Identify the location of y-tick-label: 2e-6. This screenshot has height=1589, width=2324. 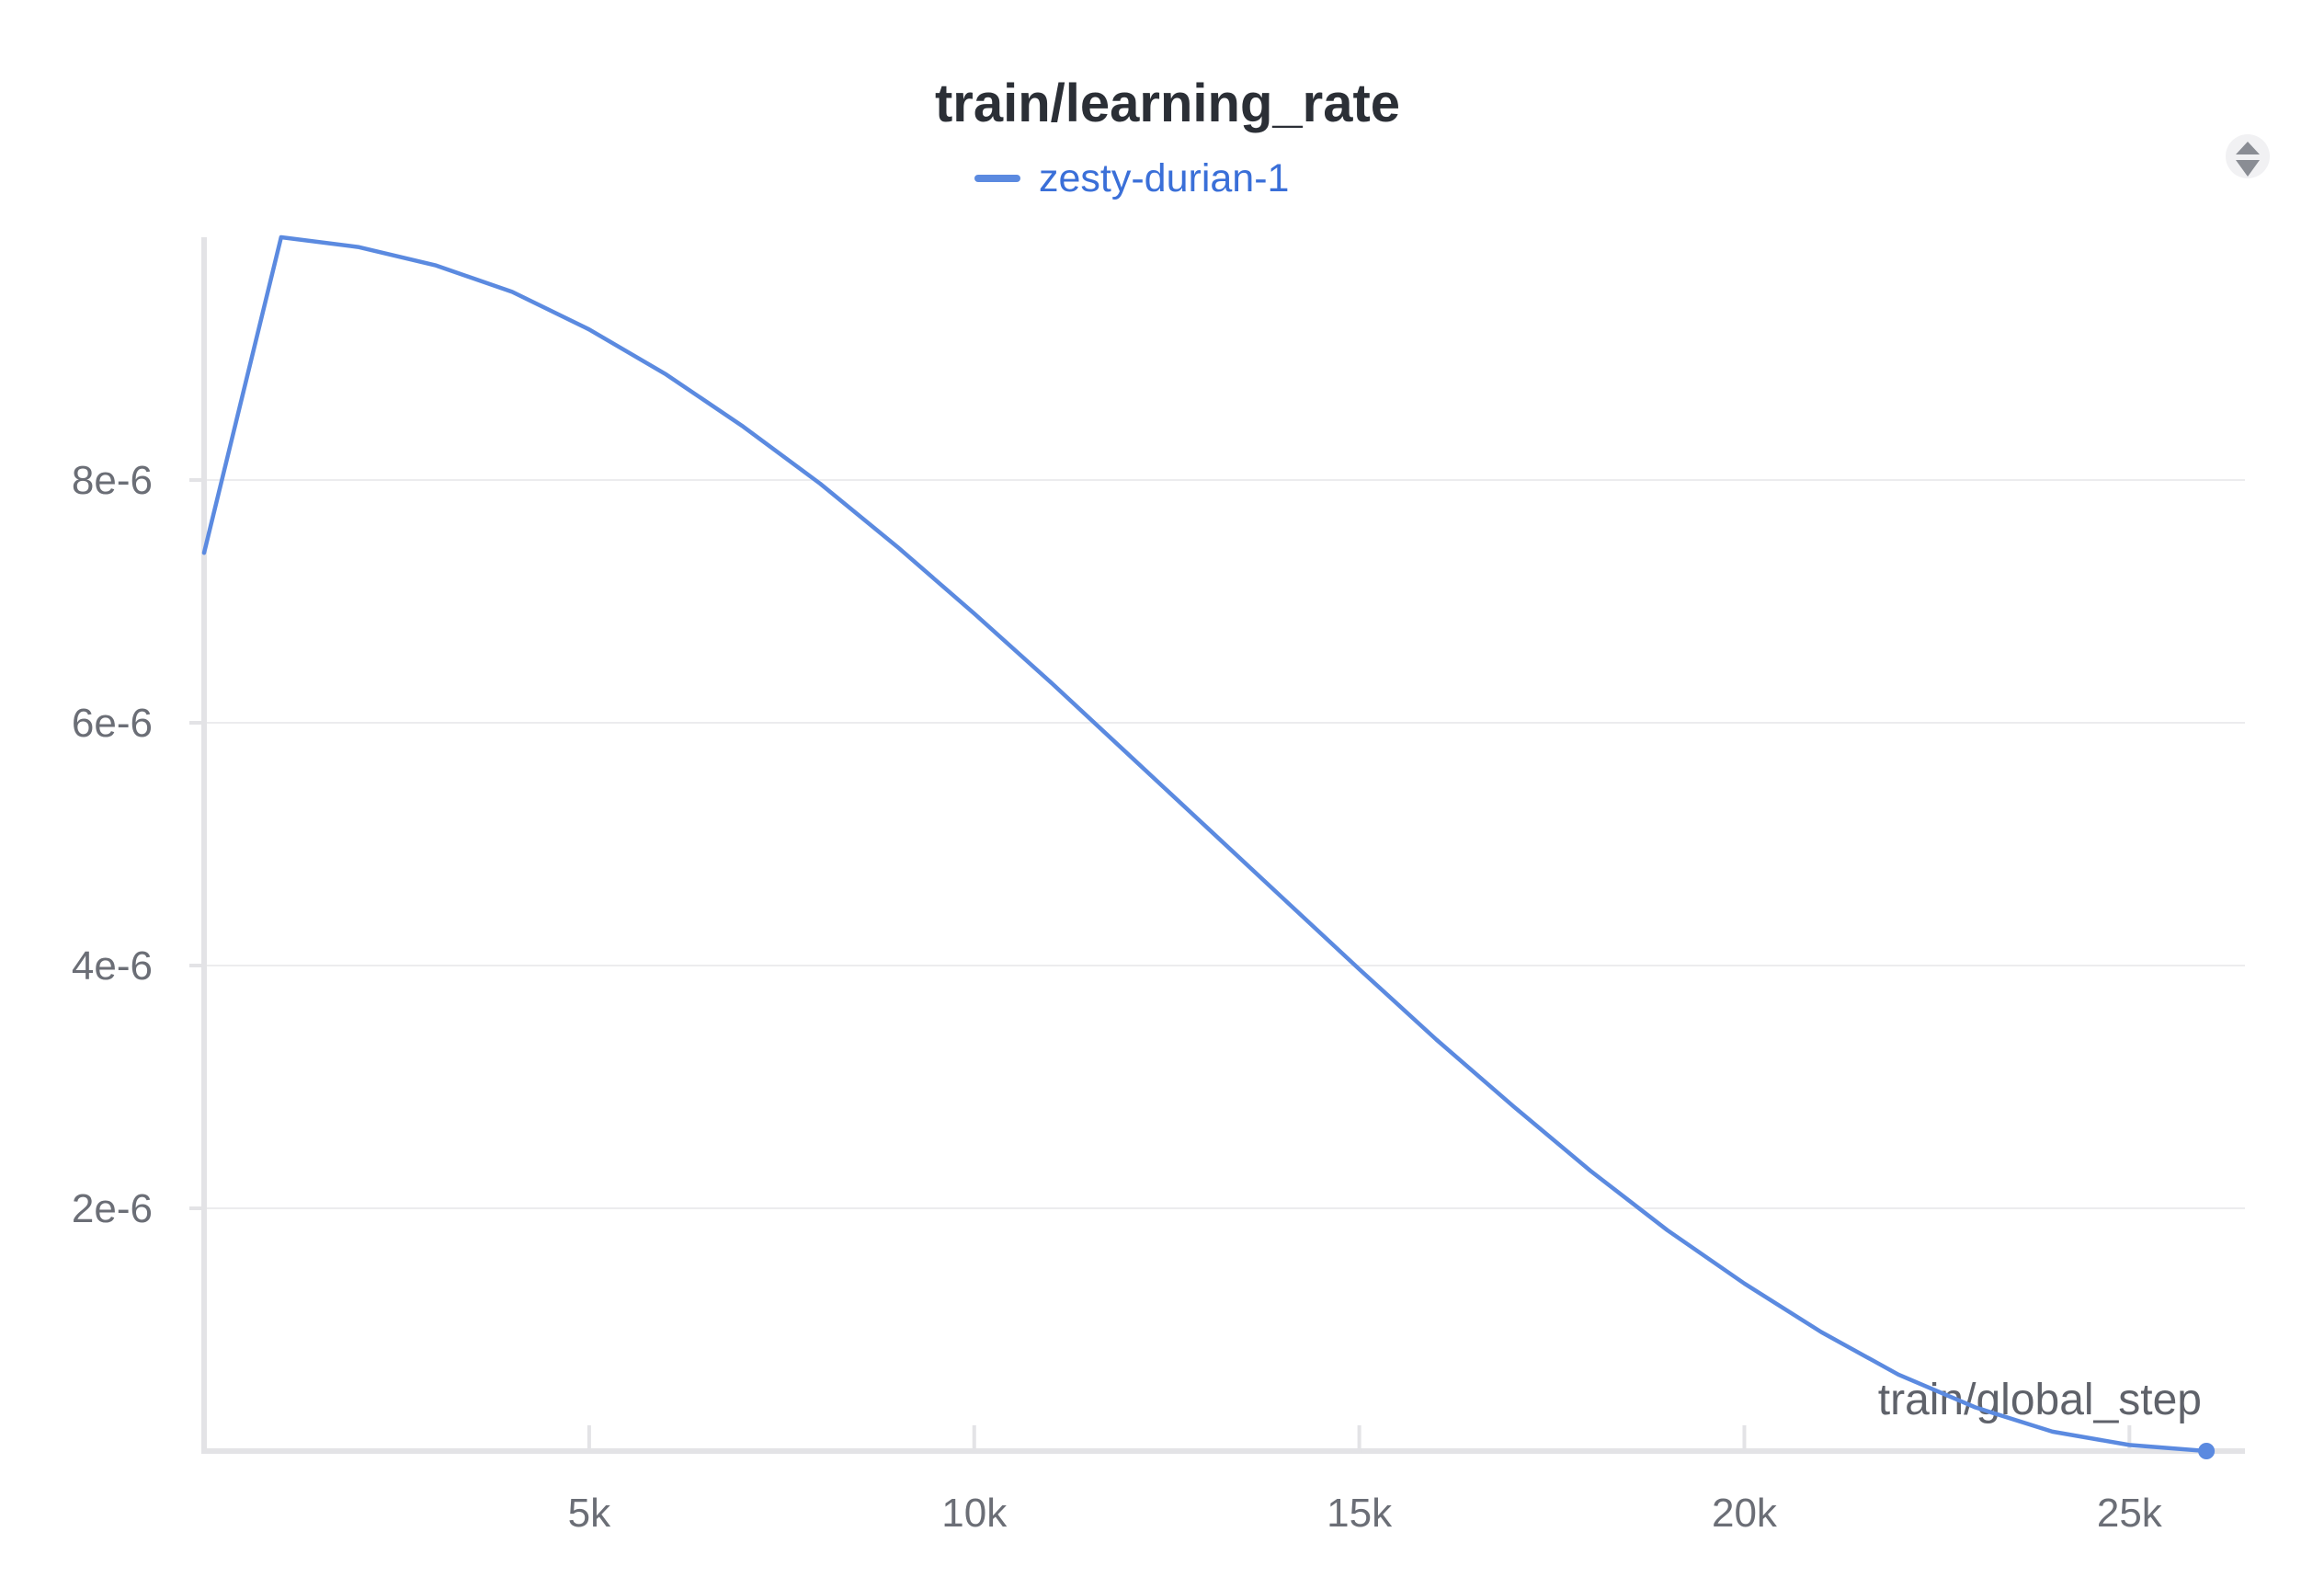
(113, 1209).